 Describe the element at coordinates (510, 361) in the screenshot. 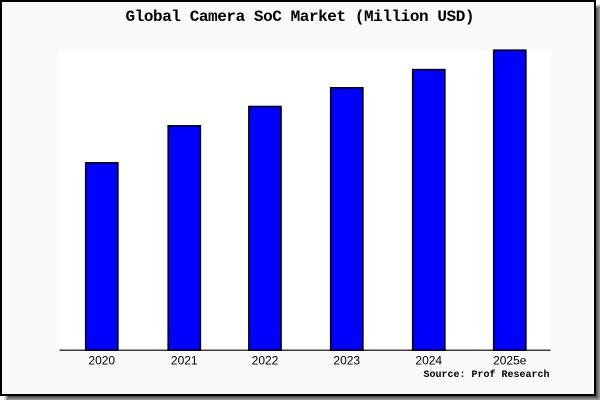

I see `svg-text: 2025e` at that location.